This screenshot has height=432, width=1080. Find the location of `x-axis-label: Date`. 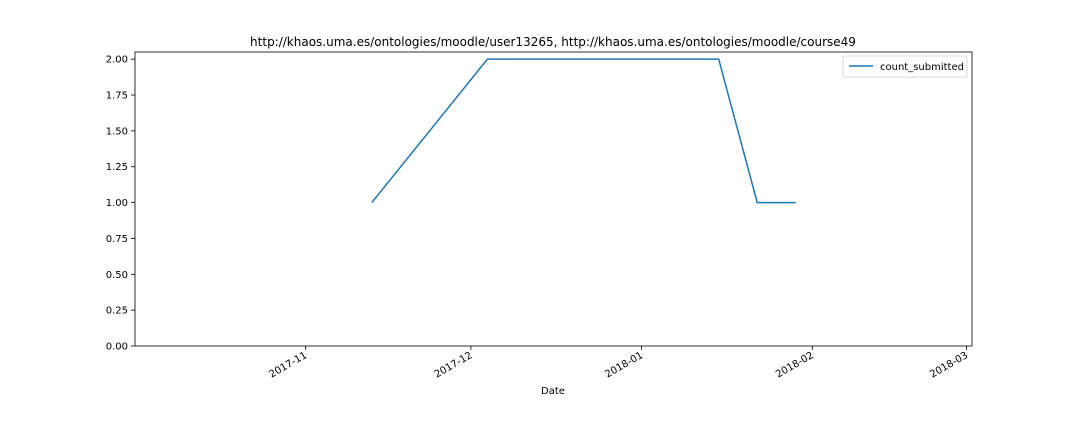

x-axis-label: Date is located at coordinates (553, 391).